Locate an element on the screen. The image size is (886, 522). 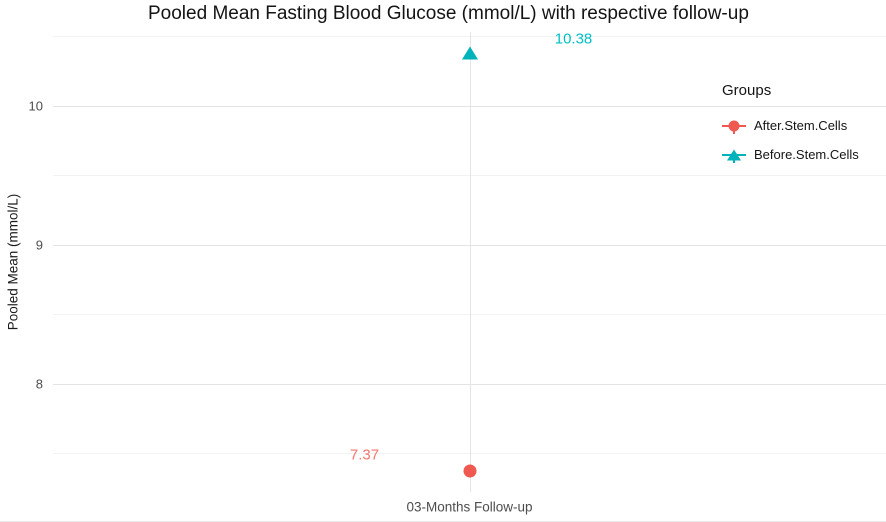
gridline-x-category is located at coordinates (470, 262).